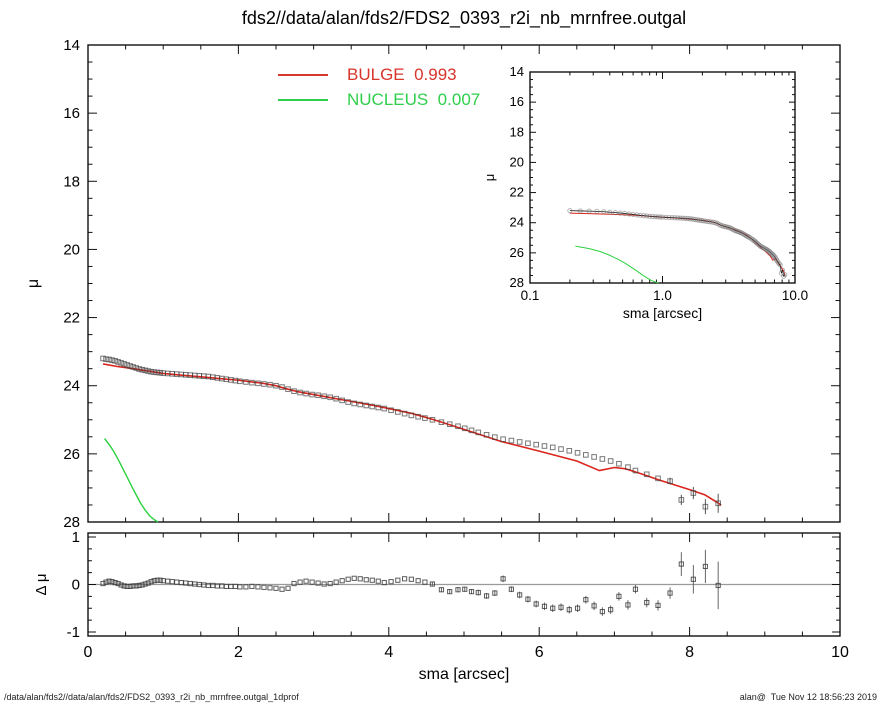  I want to click on main-y-tick-label: 28, so click(71, 522).